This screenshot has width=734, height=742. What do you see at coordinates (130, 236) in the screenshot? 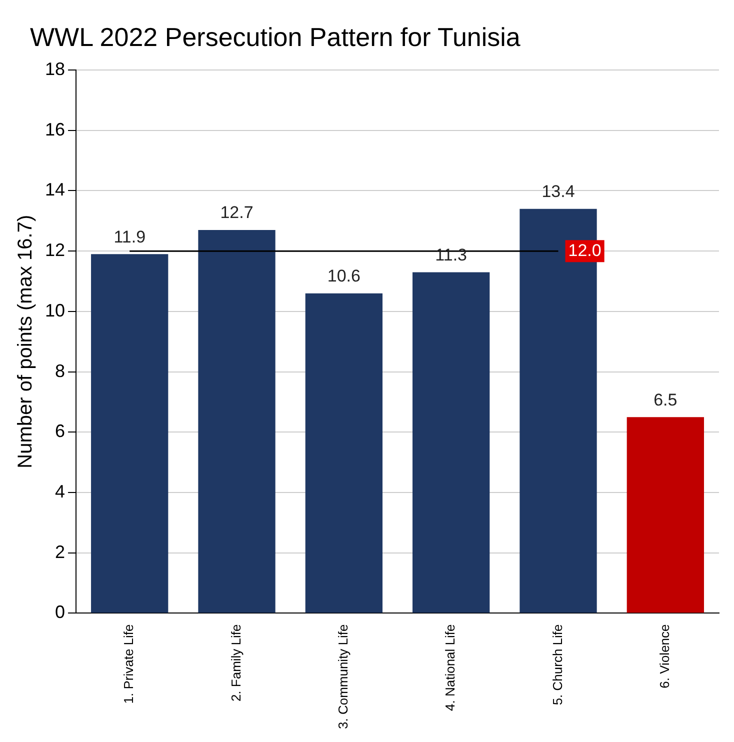
I see `data-label: 11.9` at bounding box center [130, 236].